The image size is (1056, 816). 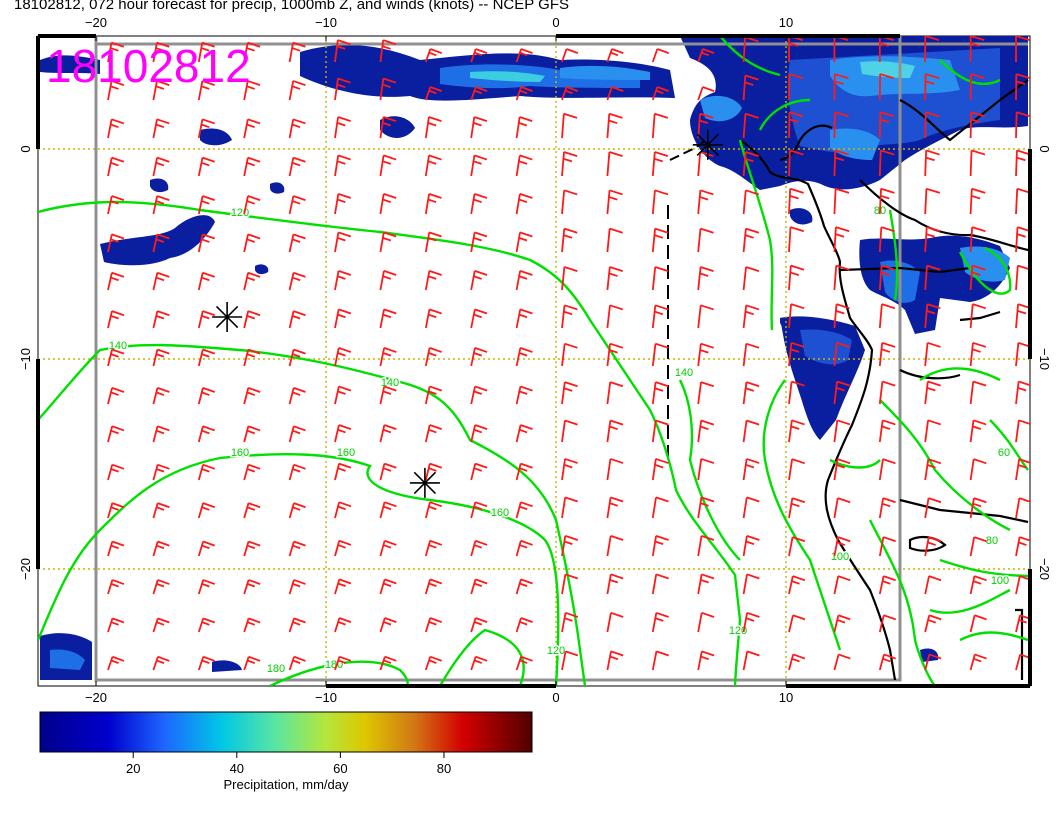 I want to click on x-tick-bottom: 10, so click(x=786, y=697).